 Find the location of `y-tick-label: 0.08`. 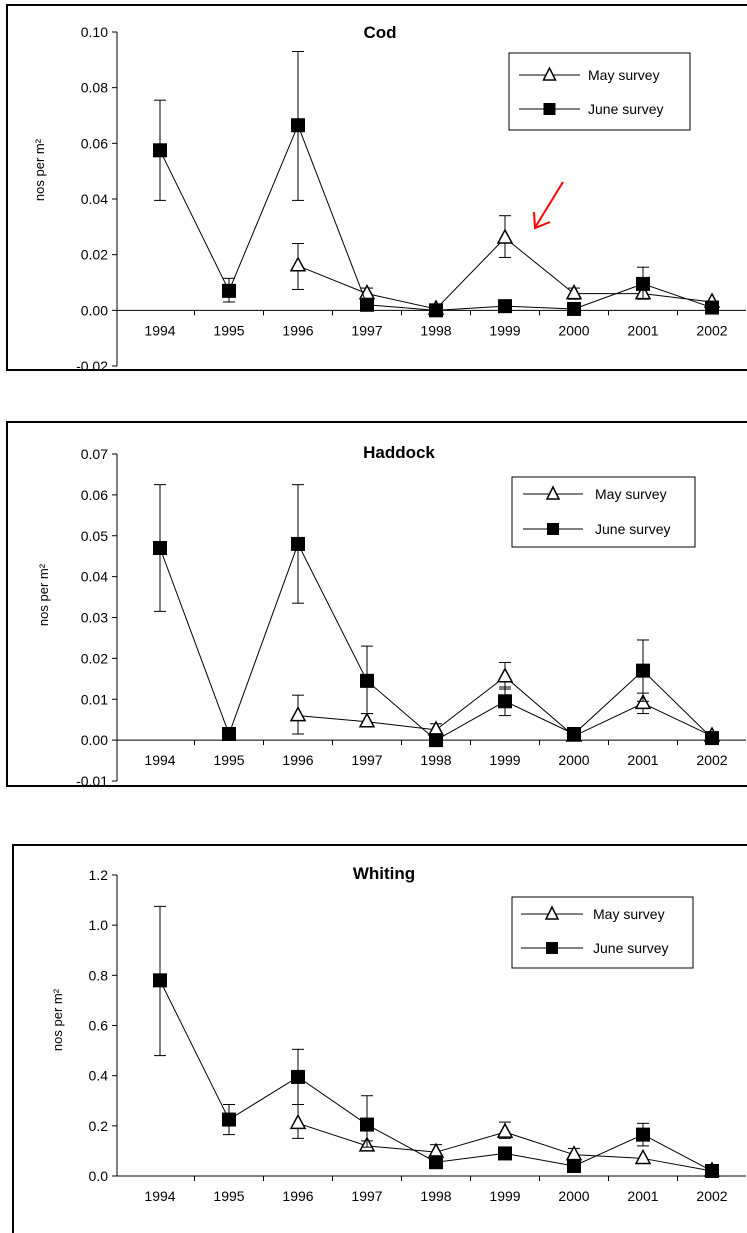

y-tick-label: 0.08 is located at coordinates (94, 88).